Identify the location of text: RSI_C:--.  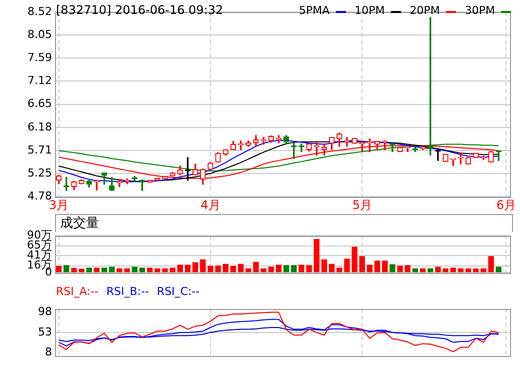
(178, 291).